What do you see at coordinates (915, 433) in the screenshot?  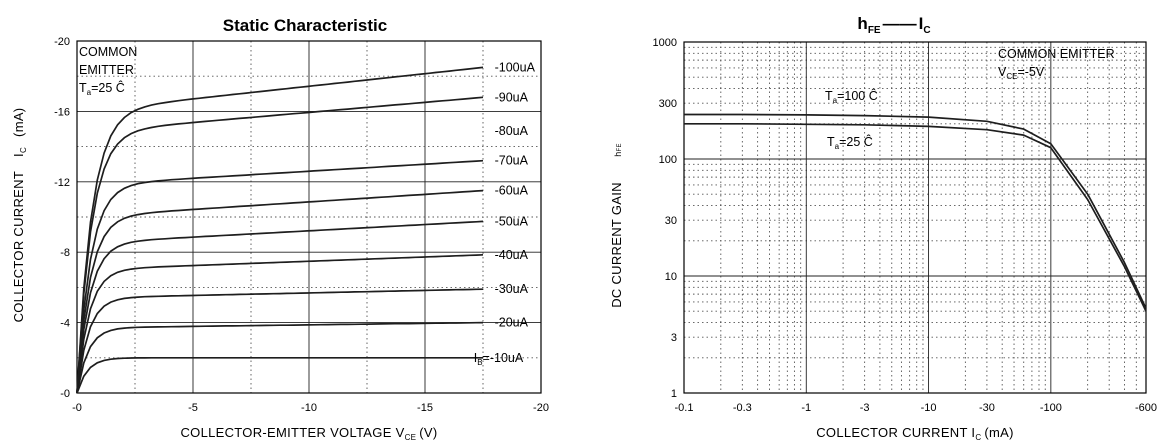 I see `right-x-axis-label: COLLECTOR CURRENT IC (mA)` at bounding box center [915, 433].